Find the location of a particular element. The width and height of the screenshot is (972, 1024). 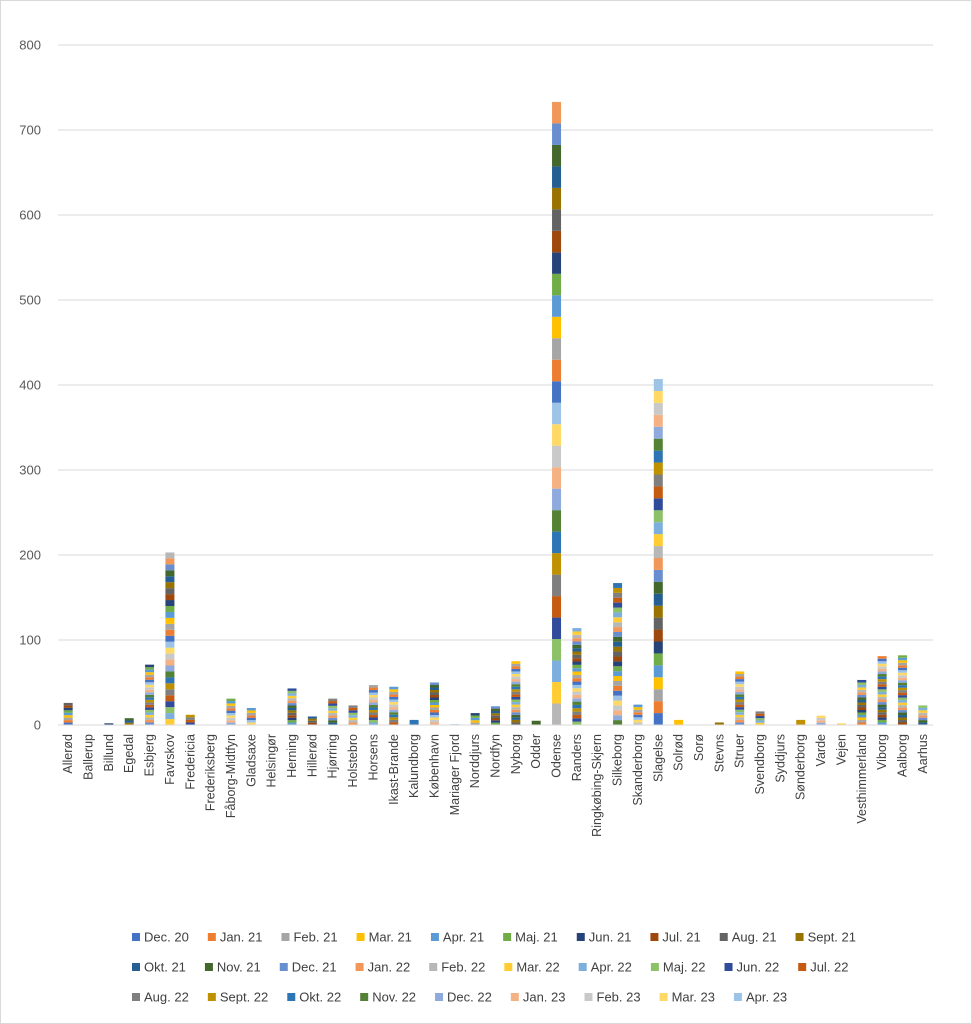

legend-item: Sept. 22 is located at coordinates (237, 997).